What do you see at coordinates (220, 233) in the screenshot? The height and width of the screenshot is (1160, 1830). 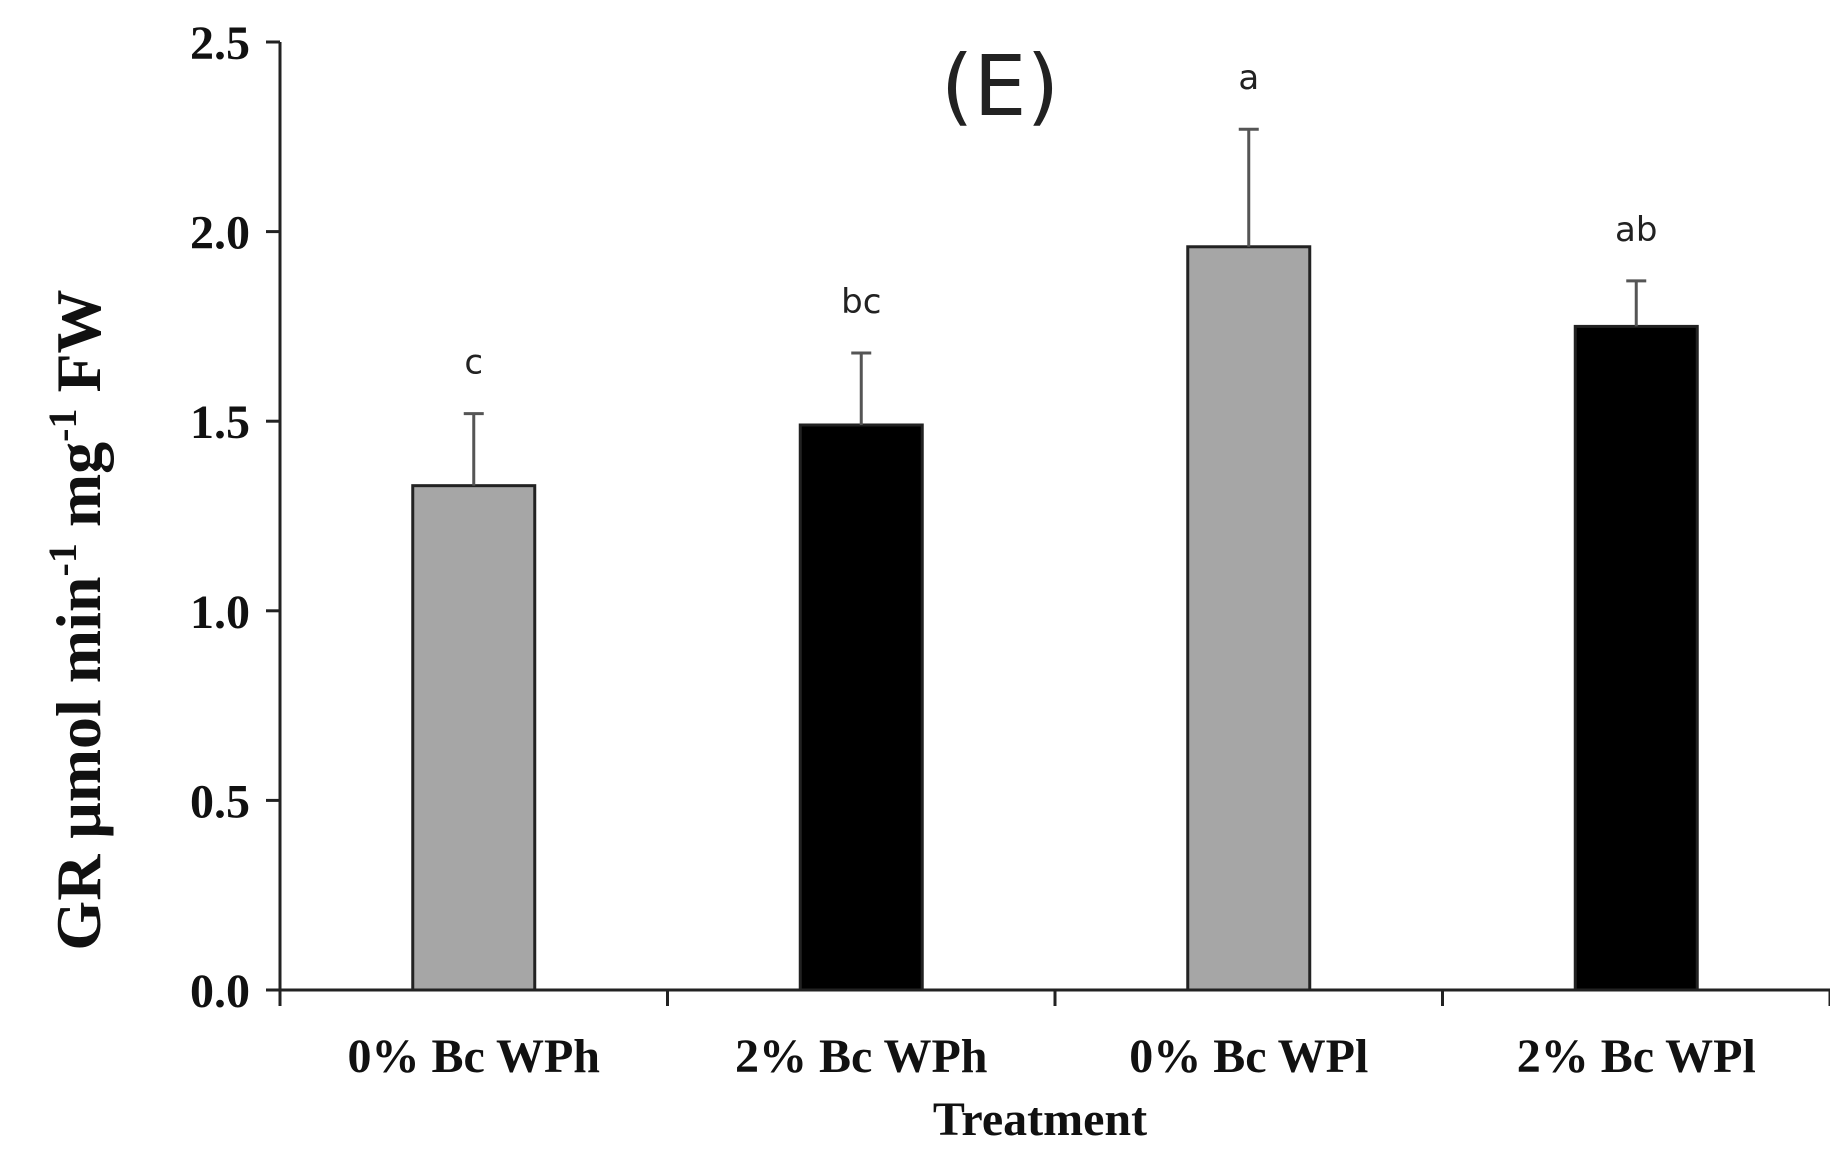 I see `y-tick-label-4: 2.0` at bounding box center [220, 233].